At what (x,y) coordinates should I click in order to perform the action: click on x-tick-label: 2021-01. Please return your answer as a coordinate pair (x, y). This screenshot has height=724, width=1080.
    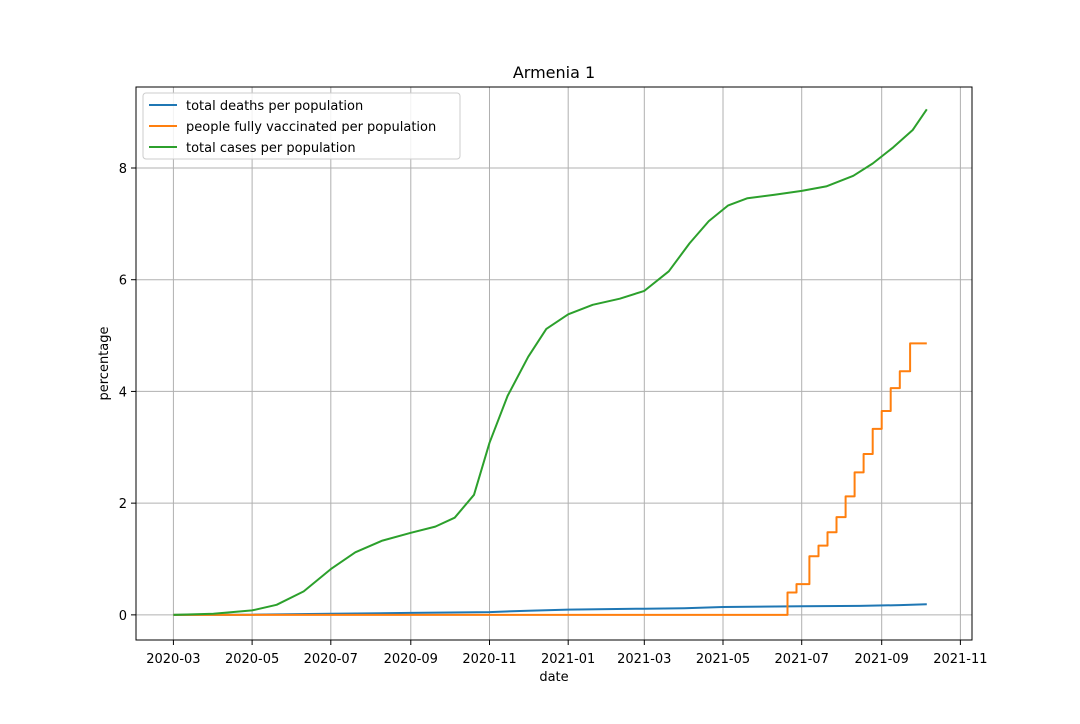
    Looking at the image, I should click on (568, 659).